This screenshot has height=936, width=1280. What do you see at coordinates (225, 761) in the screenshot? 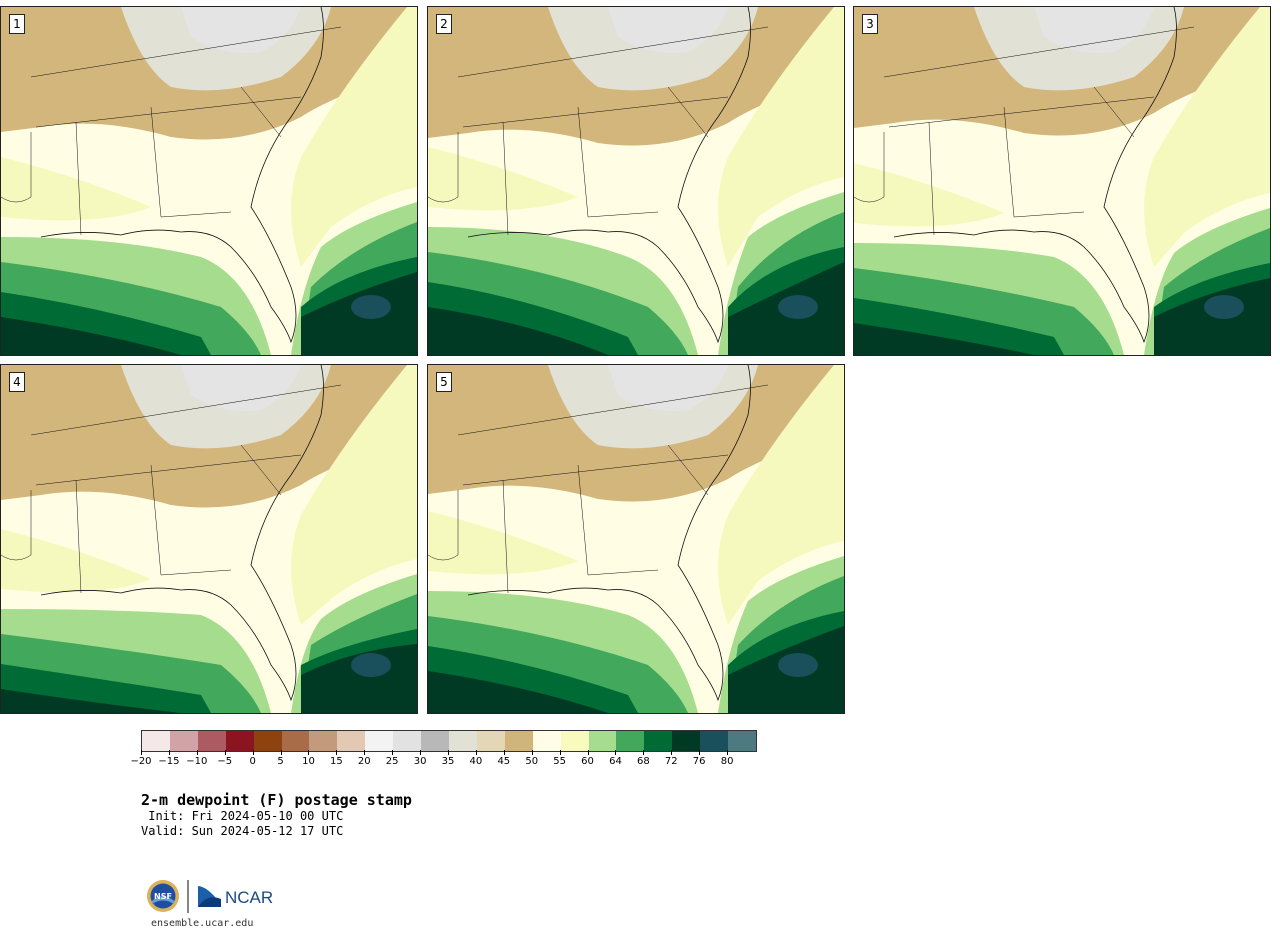
I see `colorbar-tick-label: −5` at bounding box center [225, 761].